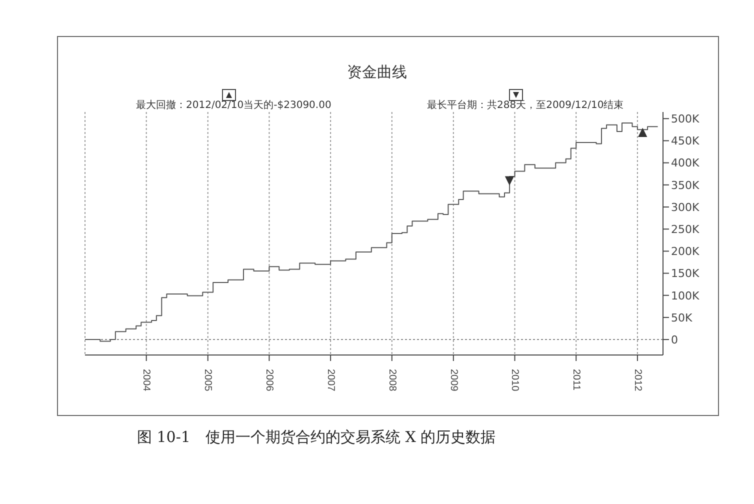 Image resolution: width=754 pixels, height=504 pixels. What do you see at coordinates (685, 163) in the screenshot?
I see `y-tick-label: 400K` at bounding box center [685, 163].